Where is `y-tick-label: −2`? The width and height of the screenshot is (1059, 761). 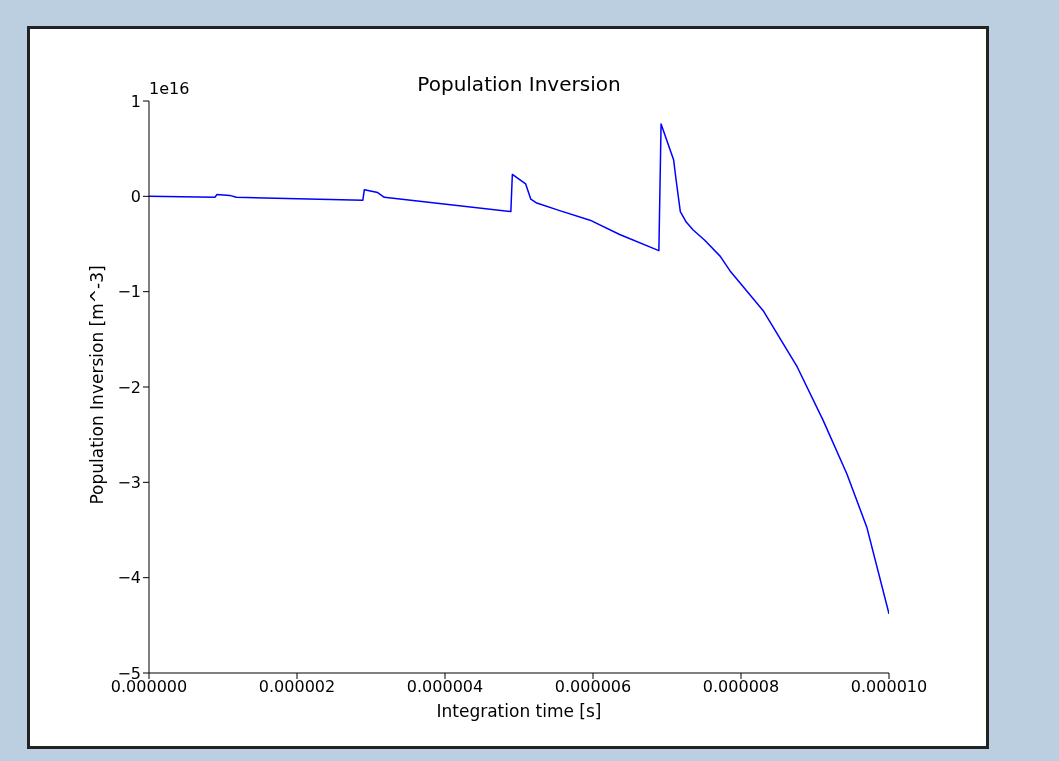 y-tick-label: −2 is located at coordinates (129, 387).